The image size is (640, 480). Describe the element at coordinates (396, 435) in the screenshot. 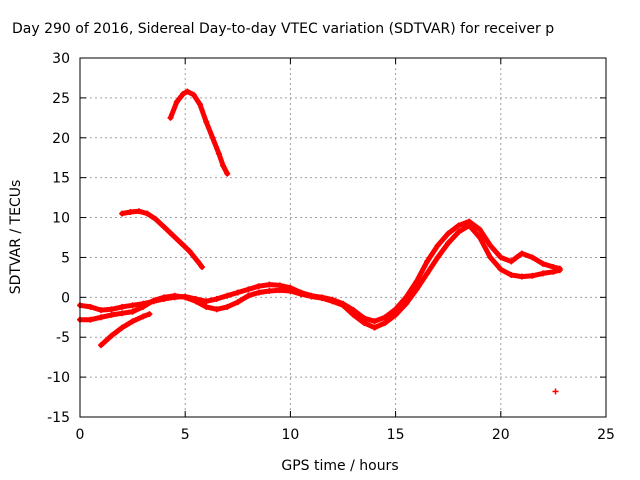

I see `x-tick-label: 15` at that location.